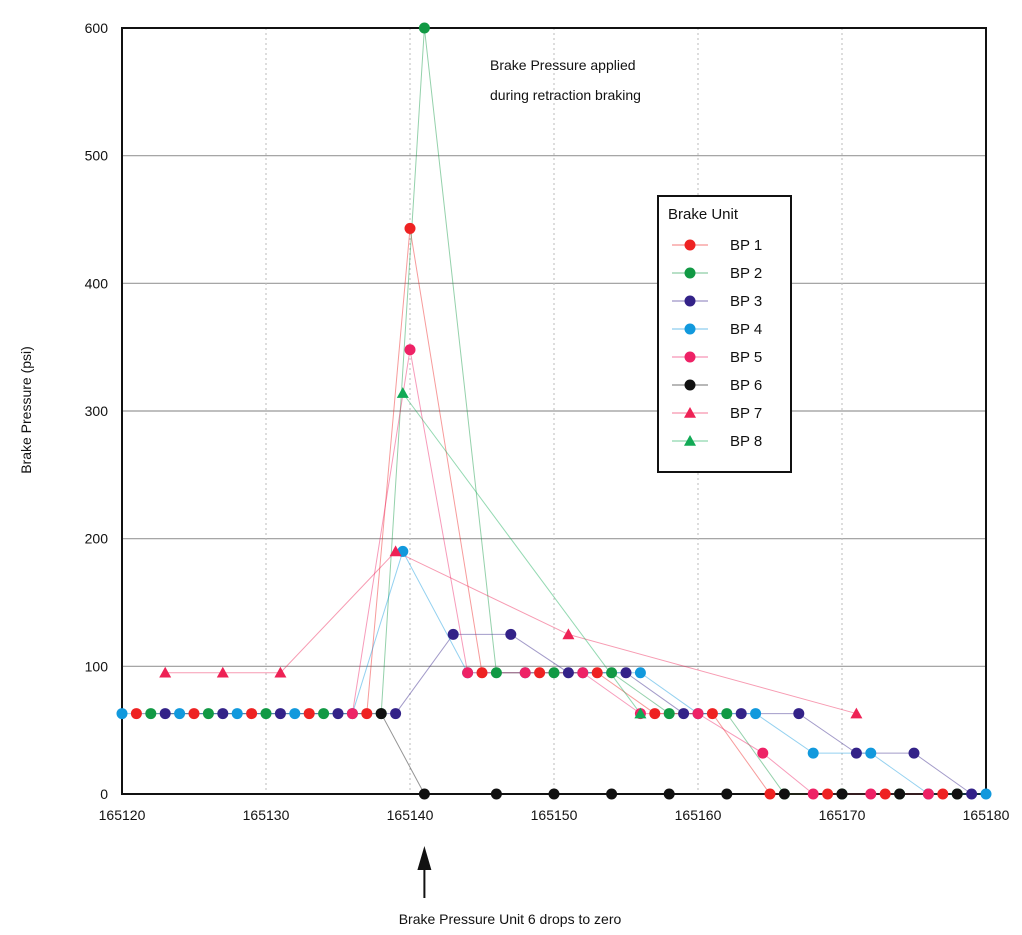  What do you see at coordinates (97, 156) in the screenshot?
I see `y-tick-label-500: 500` at bounding box center [97, 156].